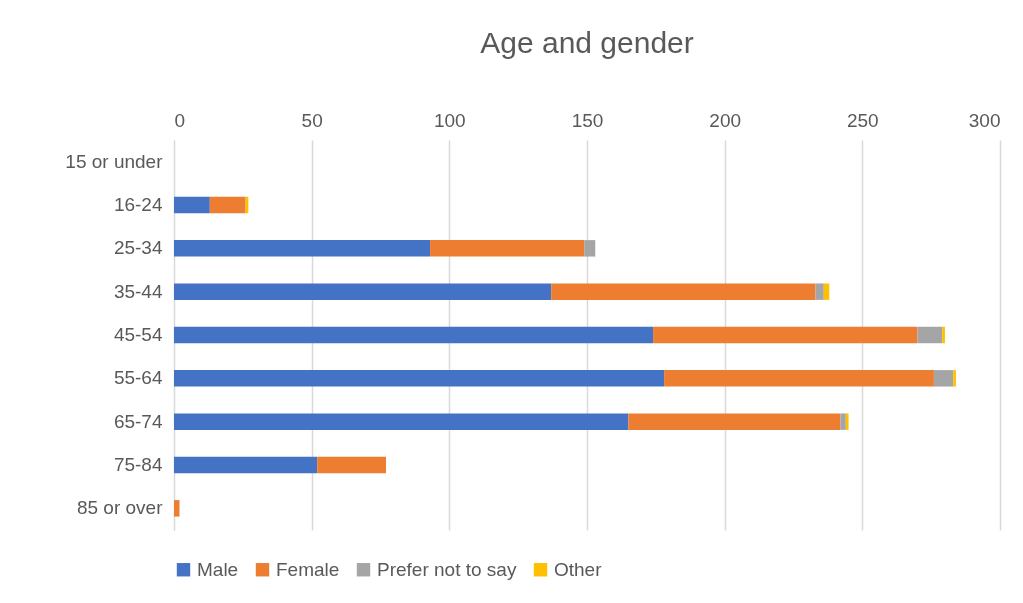 This screenshot has height=603, width=1023. I want to click on y-tick-label: 15 or under, so click(114, 161).